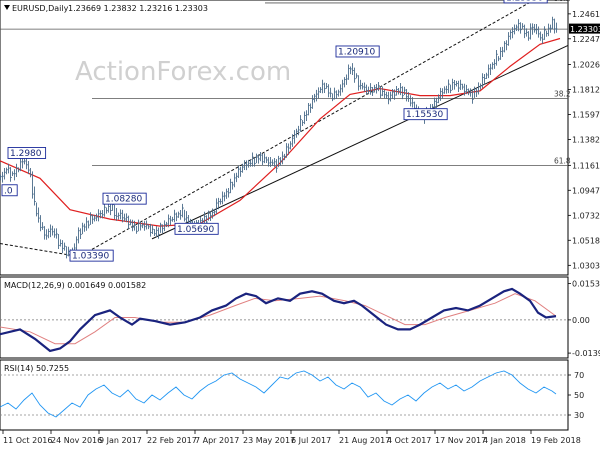  Describe the element at coordinates (27, 153) in the screenshot. I see `swing-annotation: 1.2980` at that location.